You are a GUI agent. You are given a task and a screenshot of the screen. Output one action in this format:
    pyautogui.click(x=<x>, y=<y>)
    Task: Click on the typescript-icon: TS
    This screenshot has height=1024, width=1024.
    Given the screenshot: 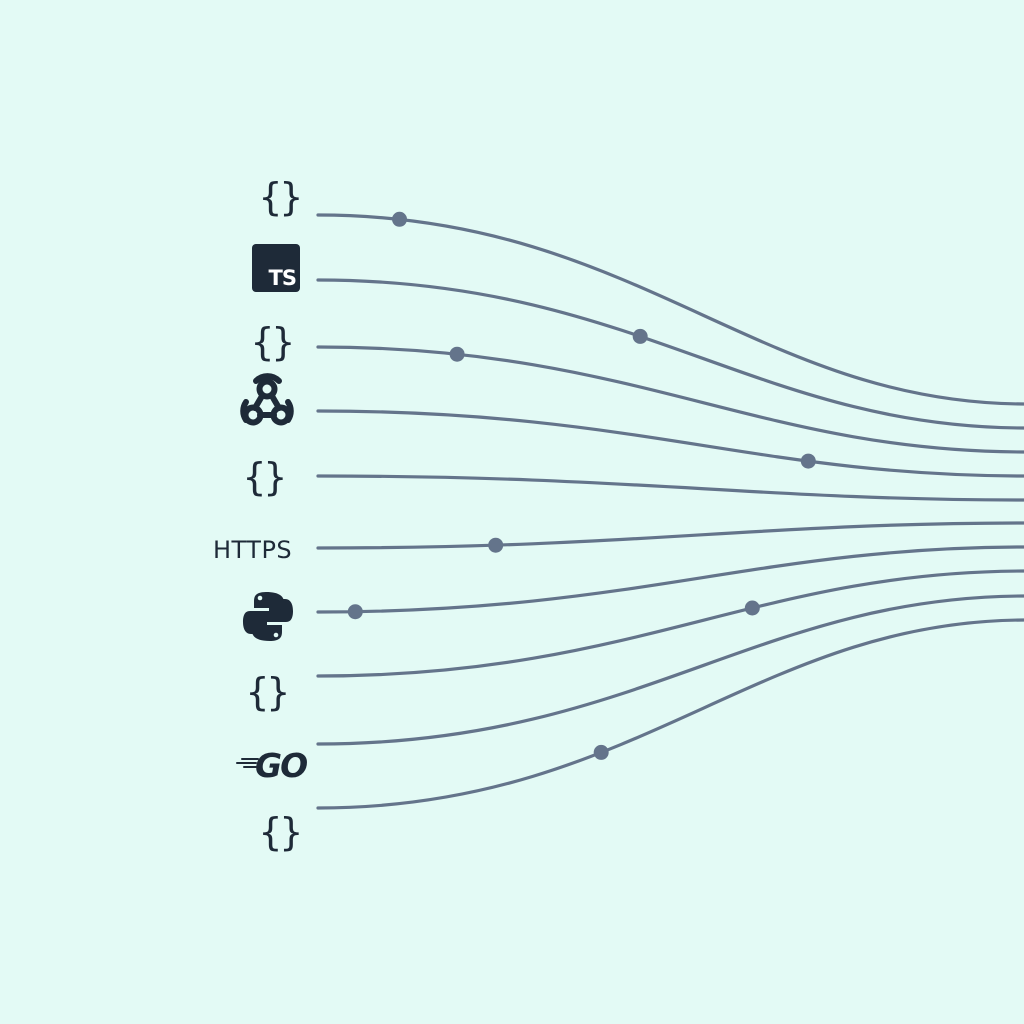 What is the action you would take?
    pyautogui.click(x=276, y=268)
    